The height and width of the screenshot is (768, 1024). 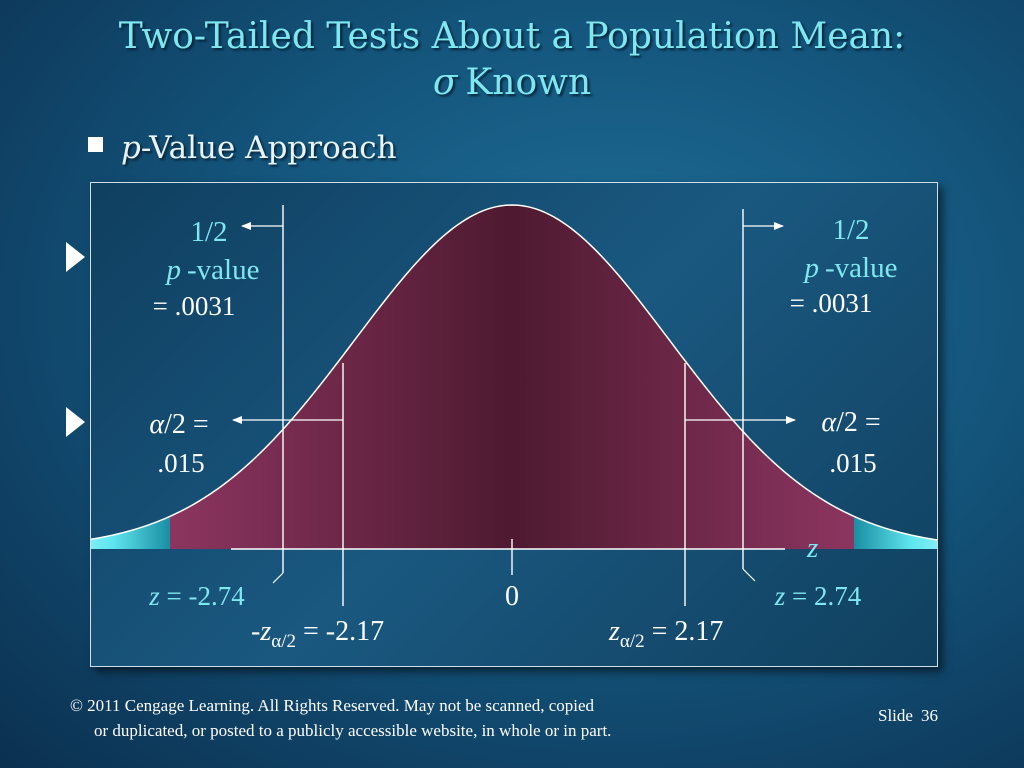 I want to click on mean-zero-label: 0, so click(x=512, y=596).